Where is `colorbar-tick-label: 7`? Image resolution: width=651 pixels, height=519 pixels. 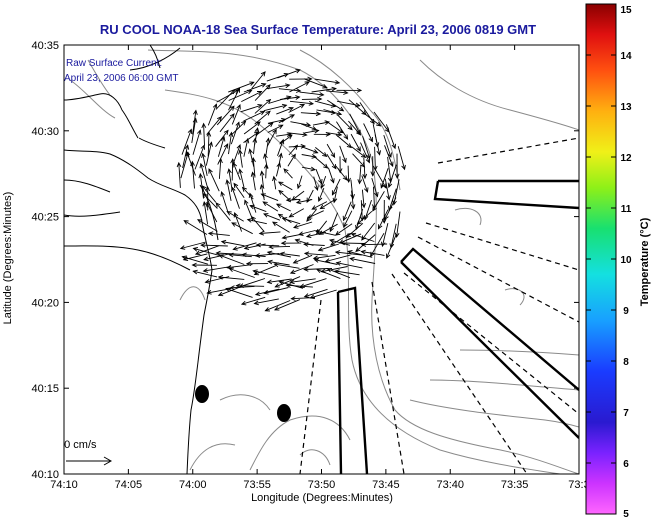
colorbar-tick-label: 7 is located at coordinates (626, 413).